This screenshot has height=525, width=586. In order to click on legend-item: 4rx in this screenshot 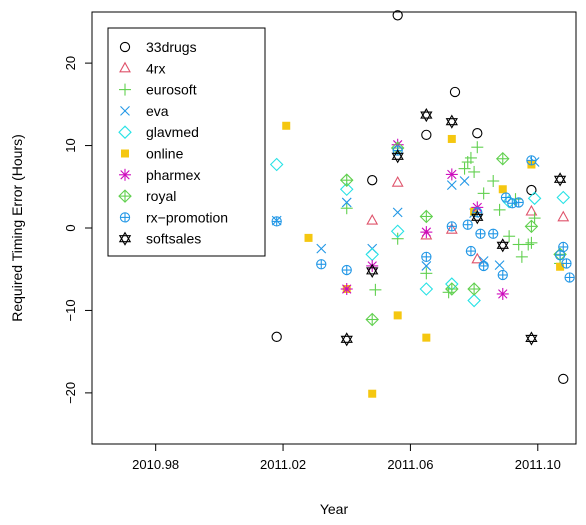, I will do `click(142, 68)`.